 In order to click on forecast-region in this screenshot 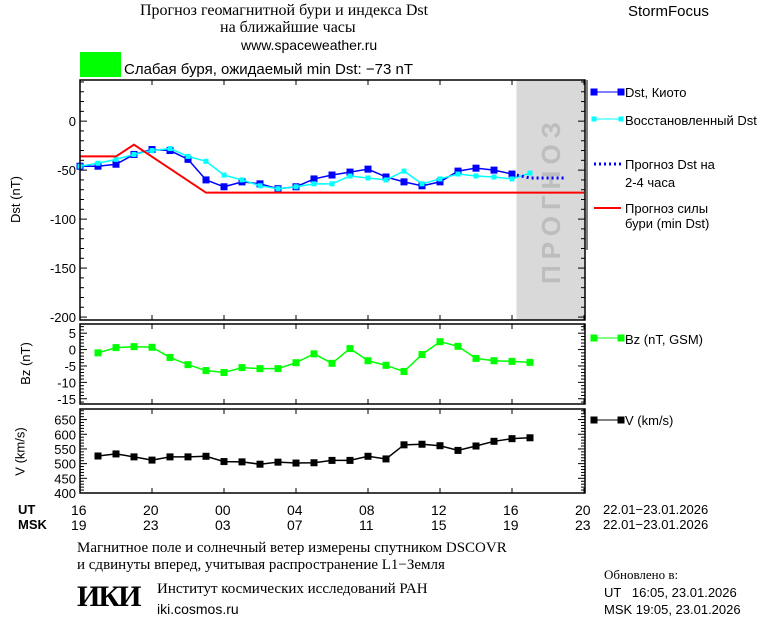, I will do `click(550, 200)`.